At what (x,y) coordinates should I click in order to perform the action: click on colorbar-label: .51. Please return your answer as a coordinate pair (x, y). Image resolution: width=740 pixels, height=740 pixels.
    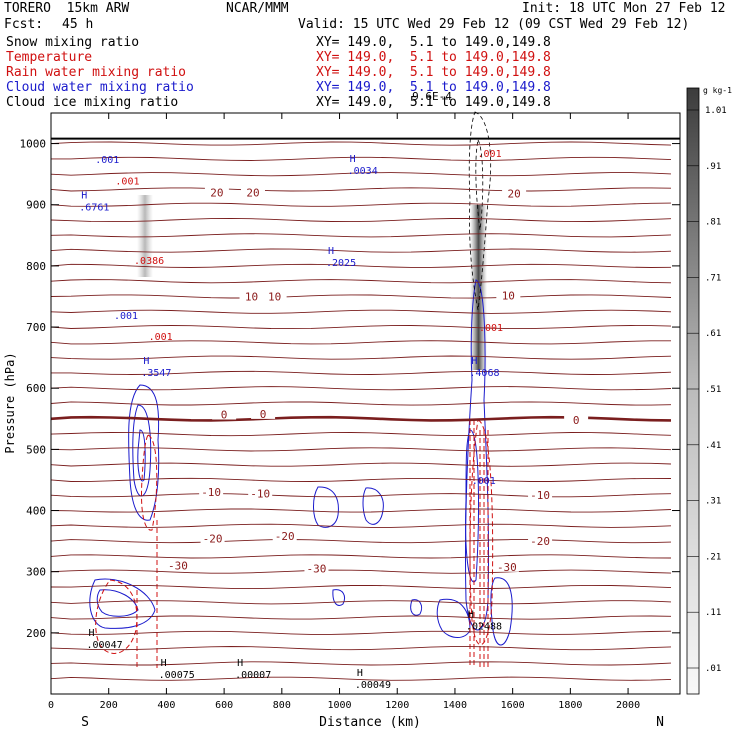
    Looking at the image, I should click on (713, 390).